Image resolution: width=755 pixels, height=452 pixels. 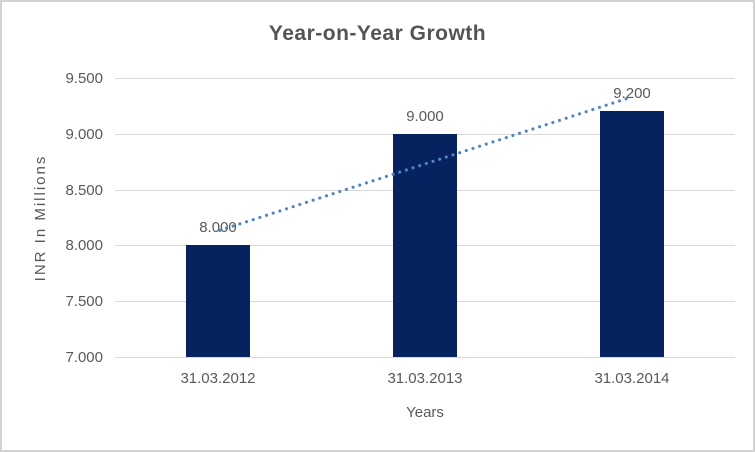 What do you see at coordinates (218, 301) in the screenshot?
I see `bar-31.03.2012` at bounding box center [218, 301].